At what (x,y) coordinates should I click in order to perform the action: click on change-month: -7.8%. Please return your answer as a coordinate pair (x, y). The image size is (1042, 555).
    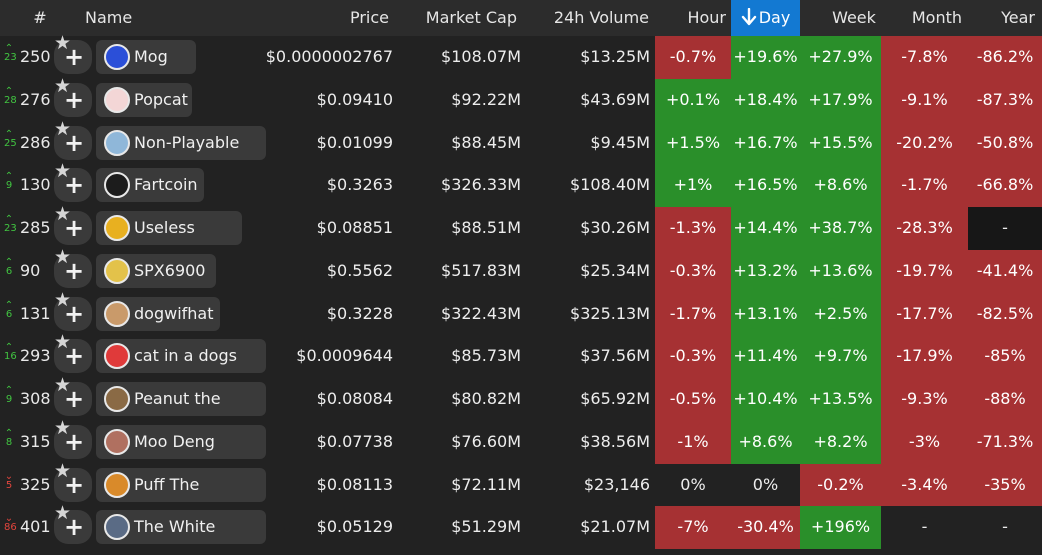
    Looking at the image, I should click on (924, 57).